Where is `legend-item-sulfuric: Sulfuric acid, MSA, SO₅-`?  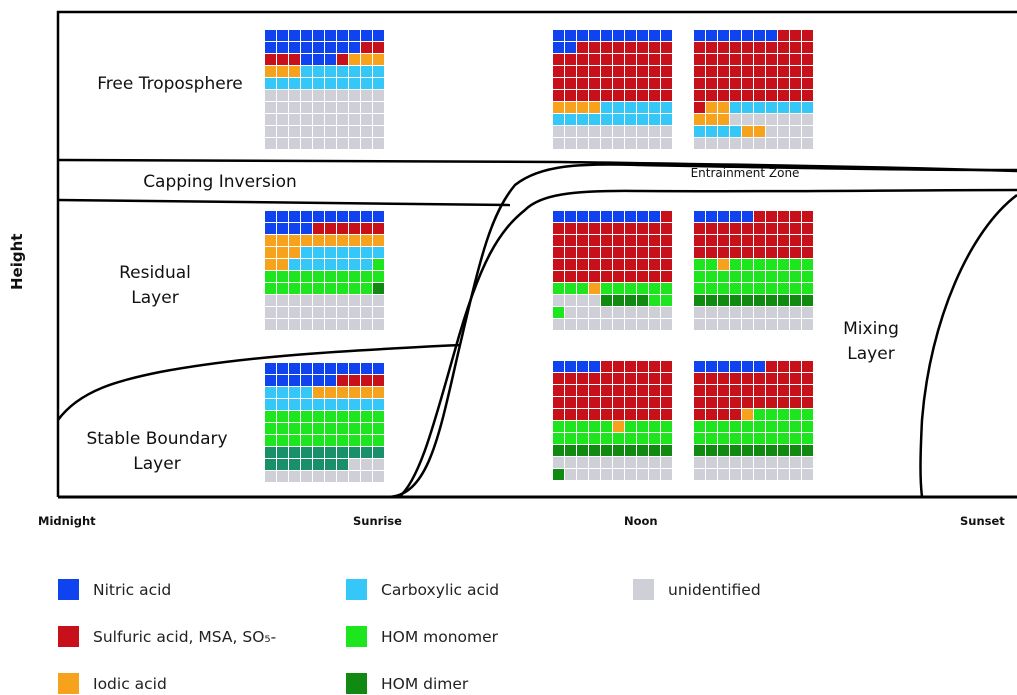
legend-item-sulfuric: Sulfuric acid, MSA, SO₅- is located at coordinates (167, 636).